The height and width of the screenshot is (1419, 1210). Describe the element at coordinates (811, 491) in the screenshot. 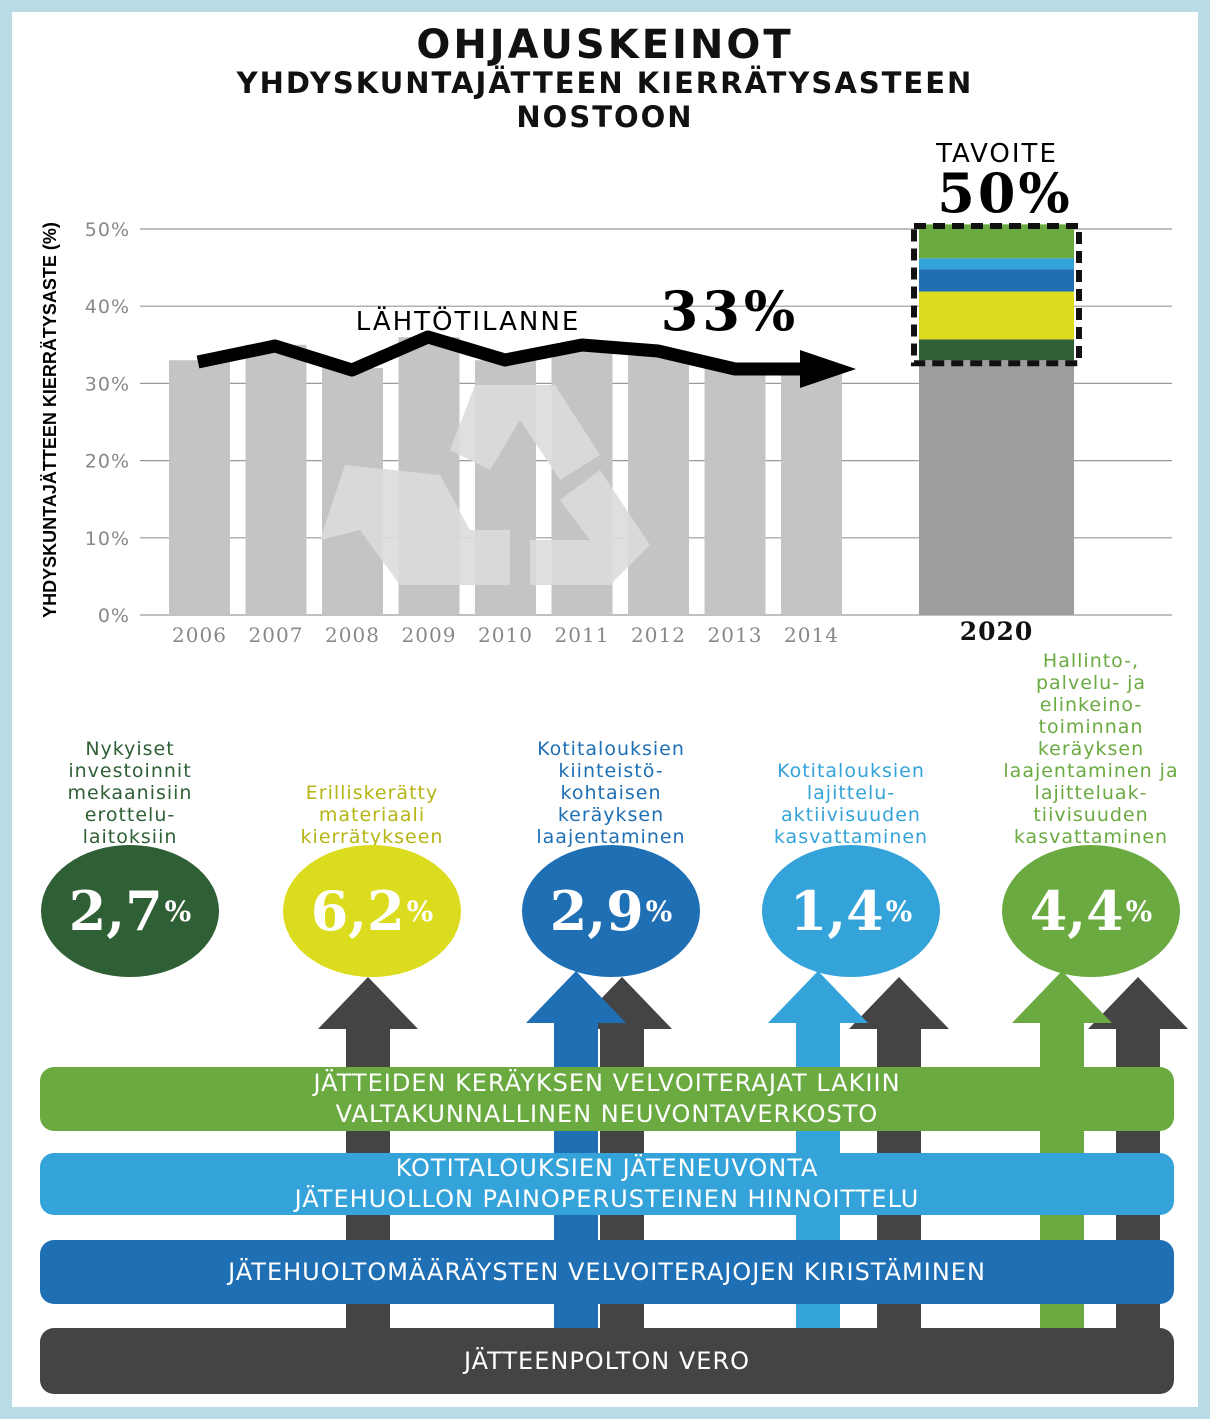

I see `bar-2014` at that location.